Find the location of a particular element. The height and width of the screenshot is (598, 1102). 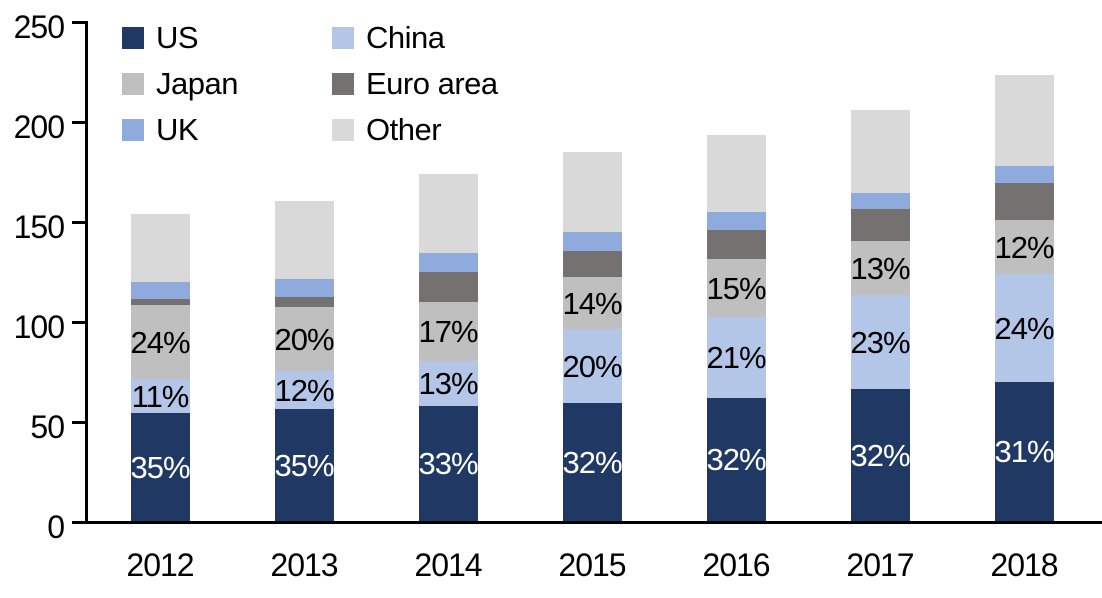

segment-china-2013: 12% is located at coordinates (304, 390).